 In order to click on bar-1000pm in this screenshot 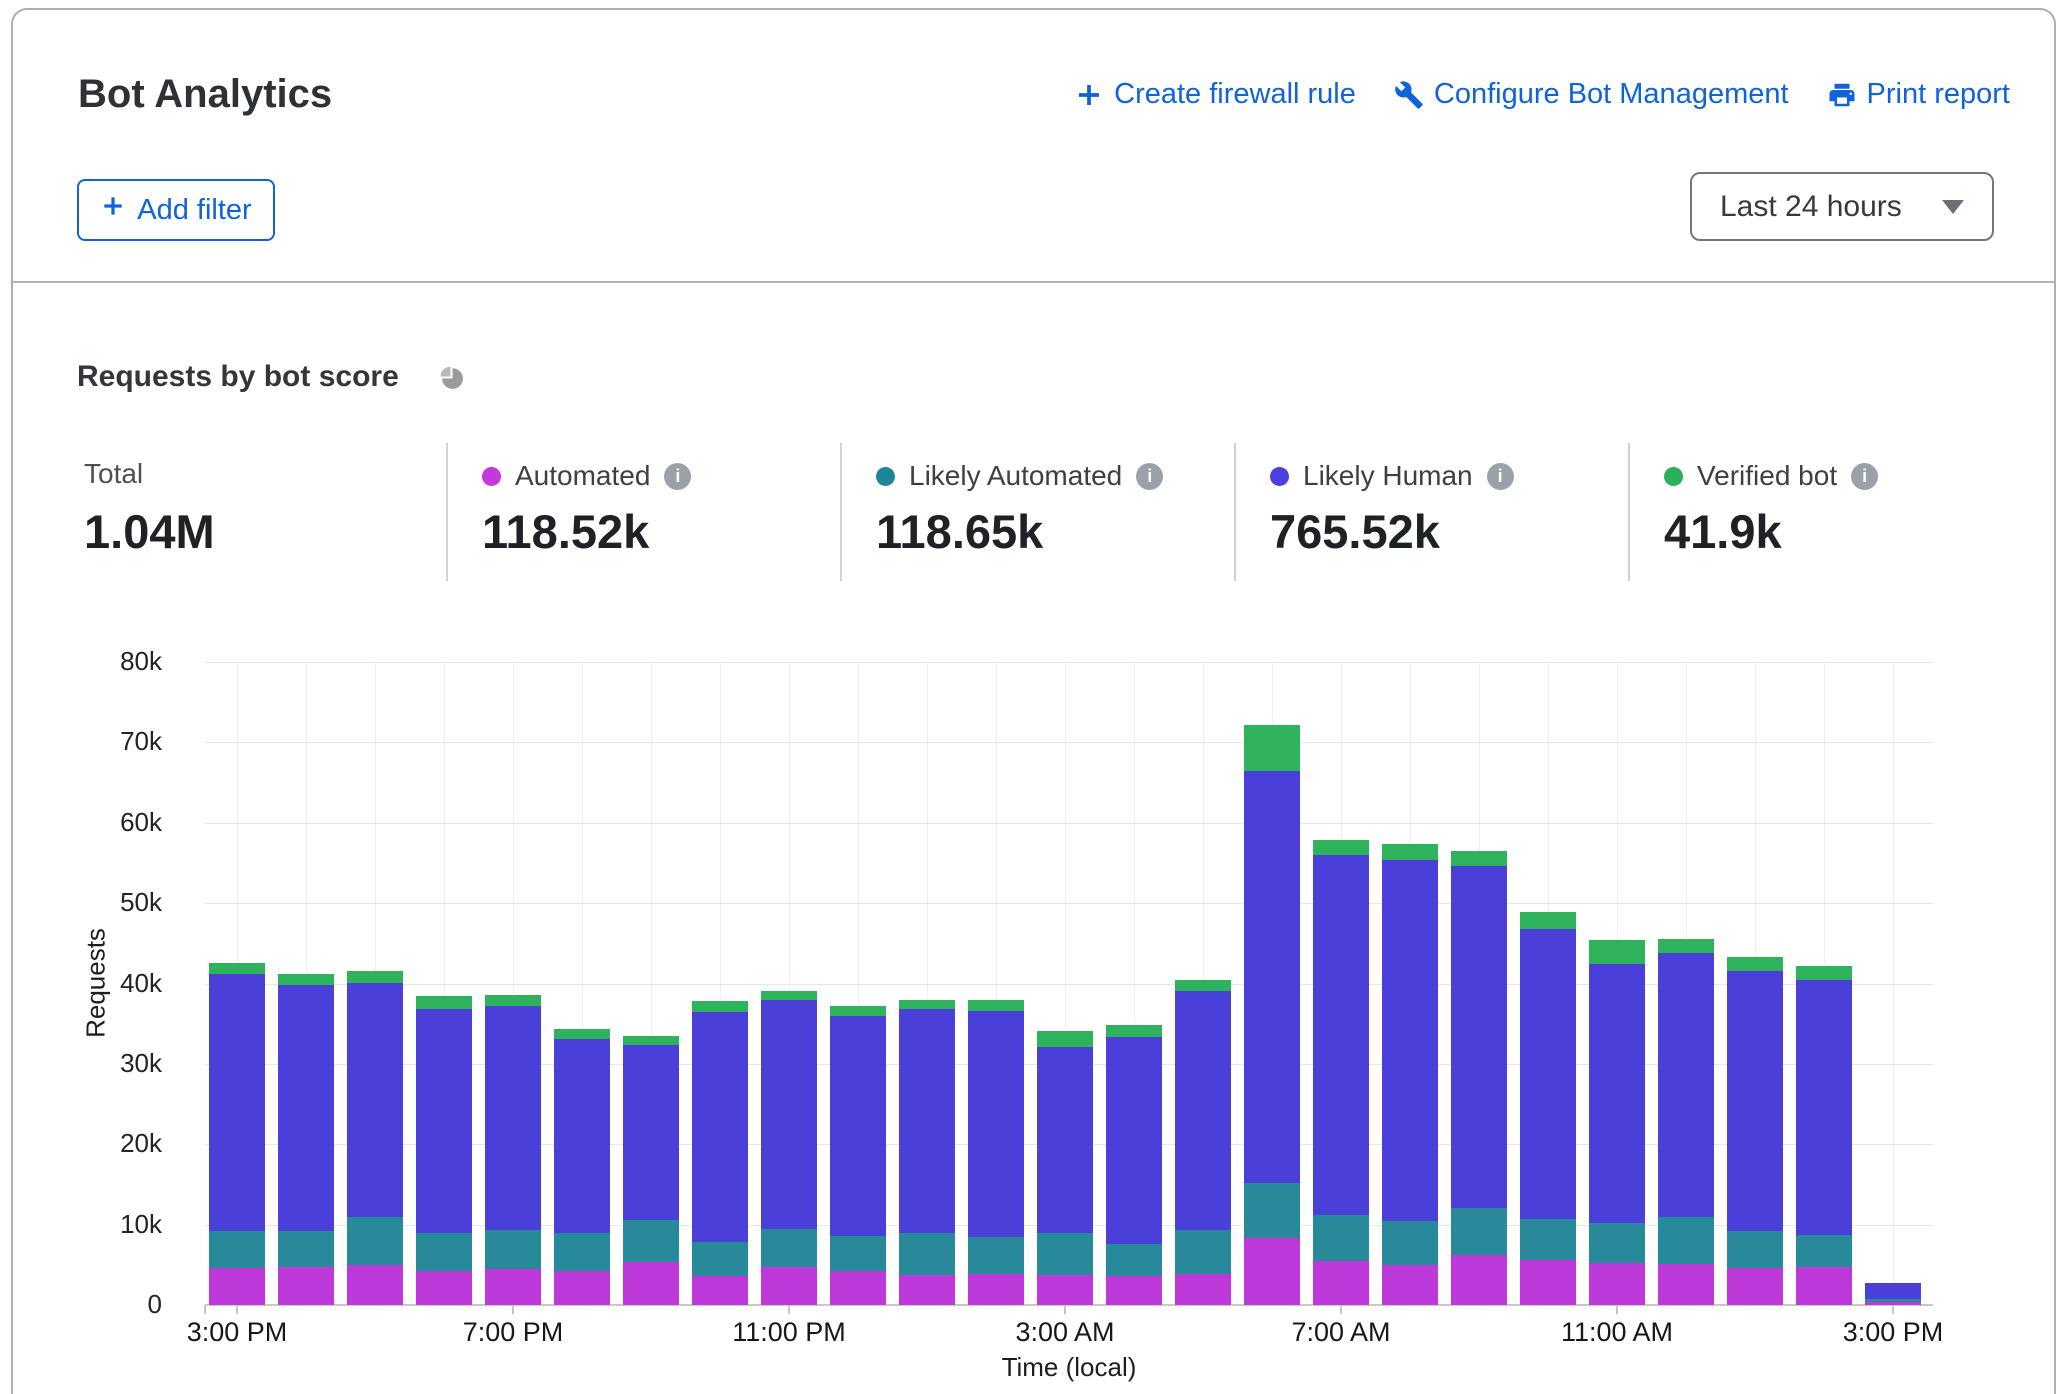, I will do `click(720, 1153)`.